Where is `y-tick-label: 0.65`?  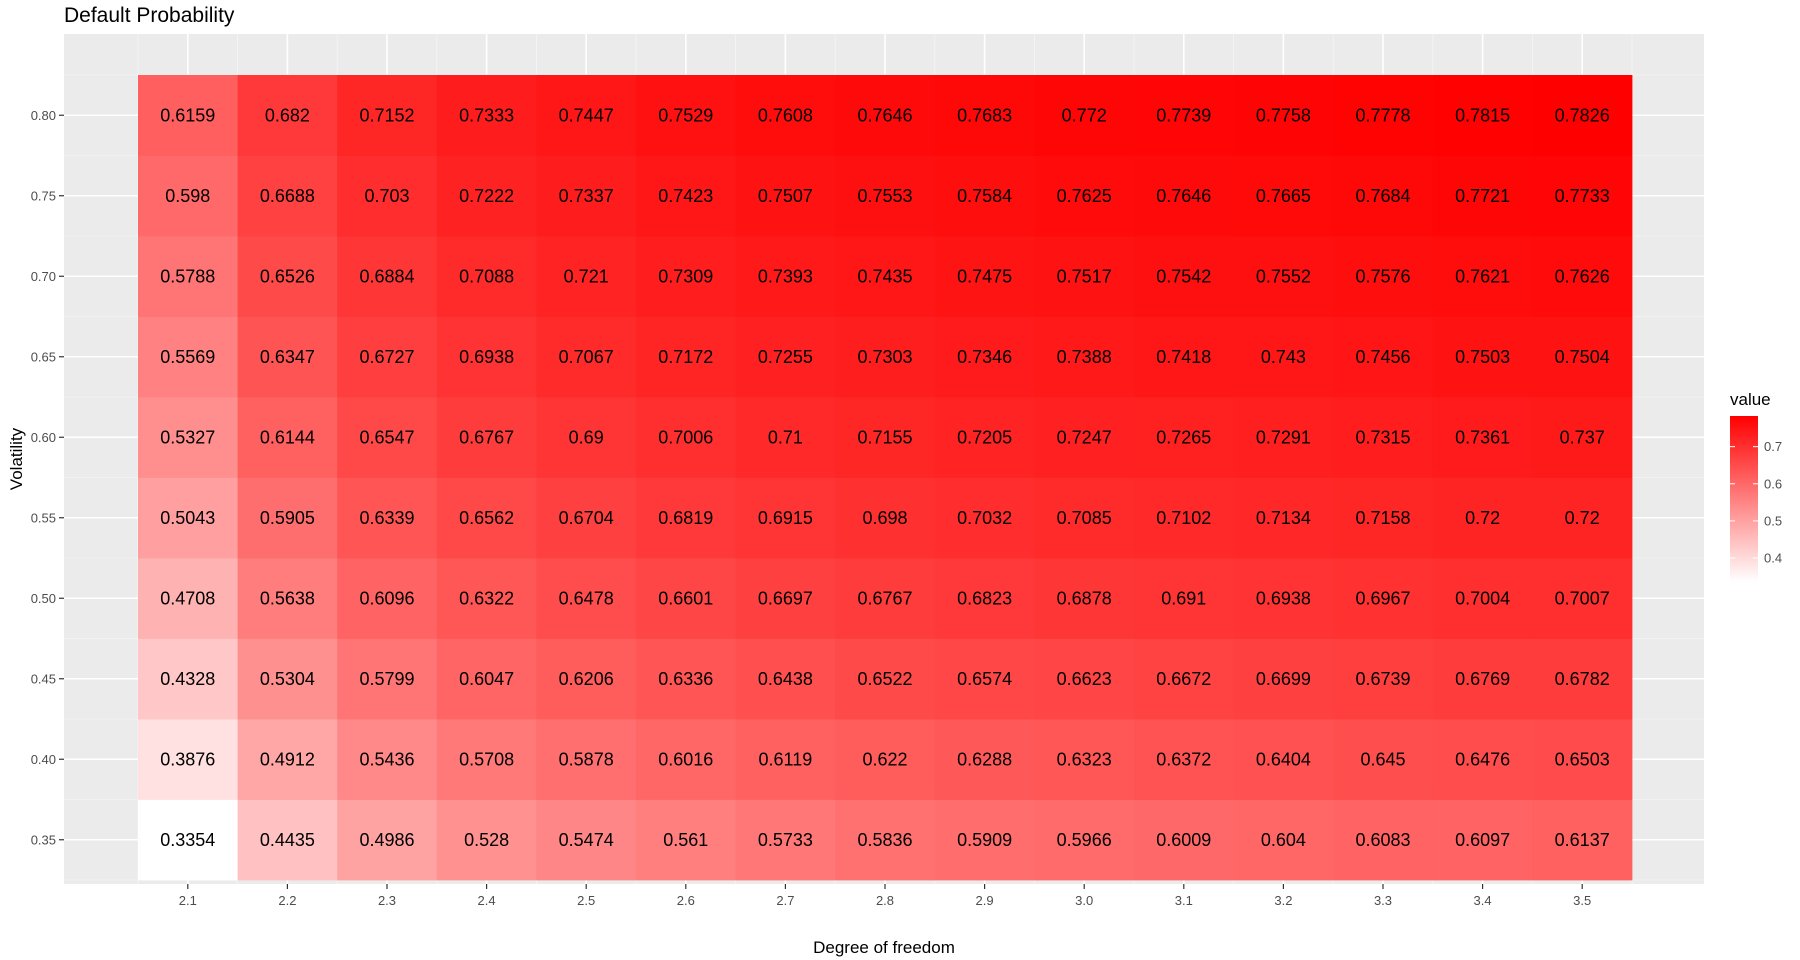 y-tick-label: 0.65 is located at coordinates (43, 356).